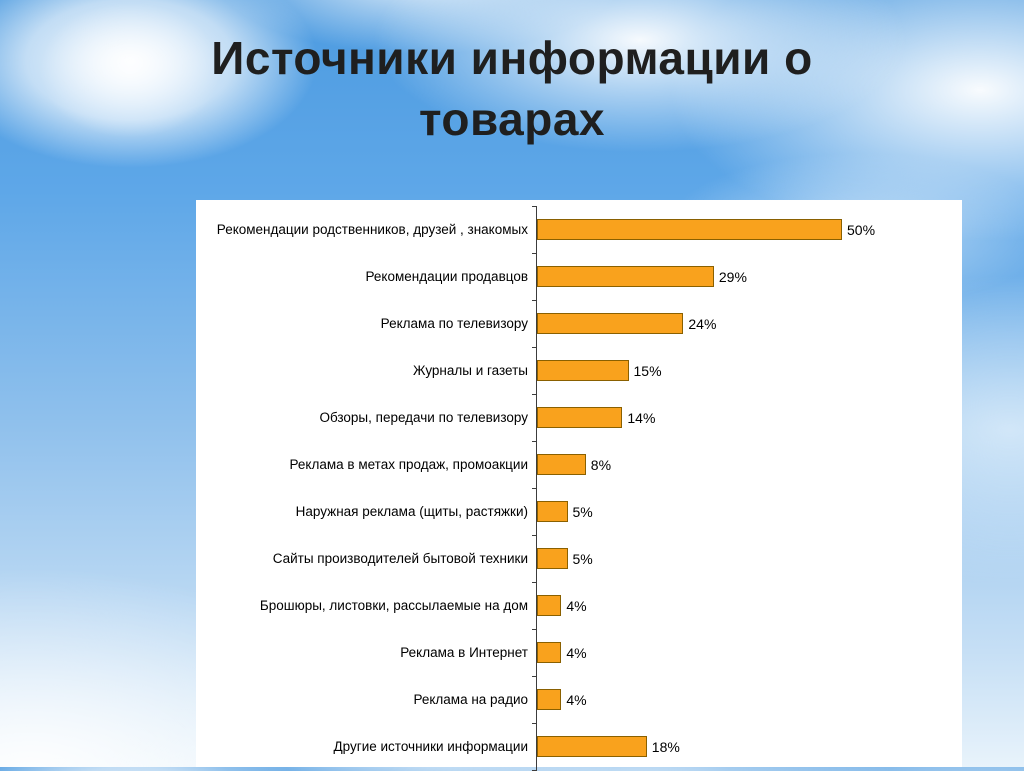  What do you see at coordinates (601, 464) in the screenshot?
I see `value-label: 8%` at bounding box center [601, 464].